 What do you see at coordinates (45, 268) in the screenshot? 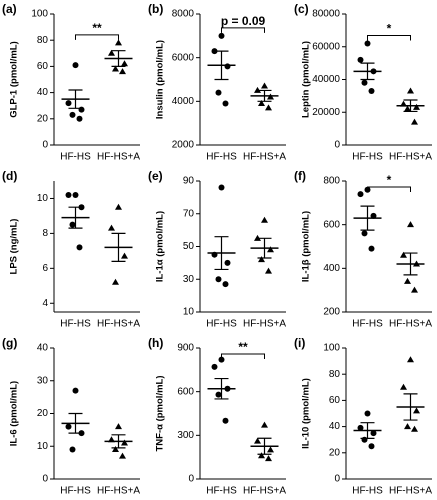
I see `y-tick-label: 6` at bounding box center [45, 268].